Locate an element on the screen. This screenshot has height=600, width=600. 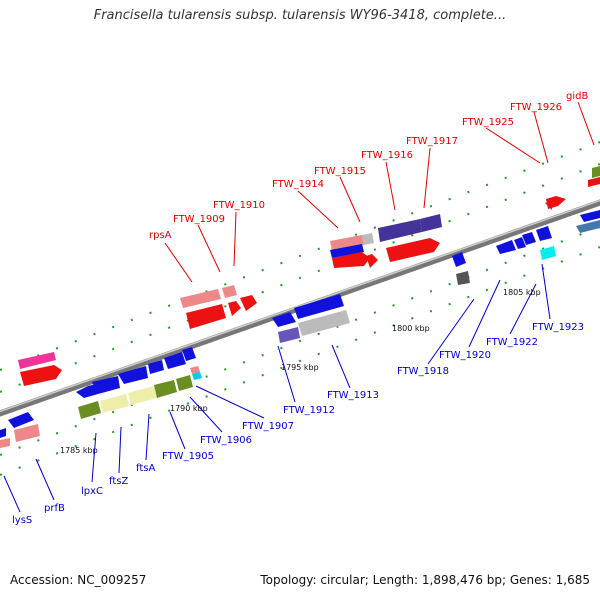
label-lysS: lysS is located at coordinates (22, 520).